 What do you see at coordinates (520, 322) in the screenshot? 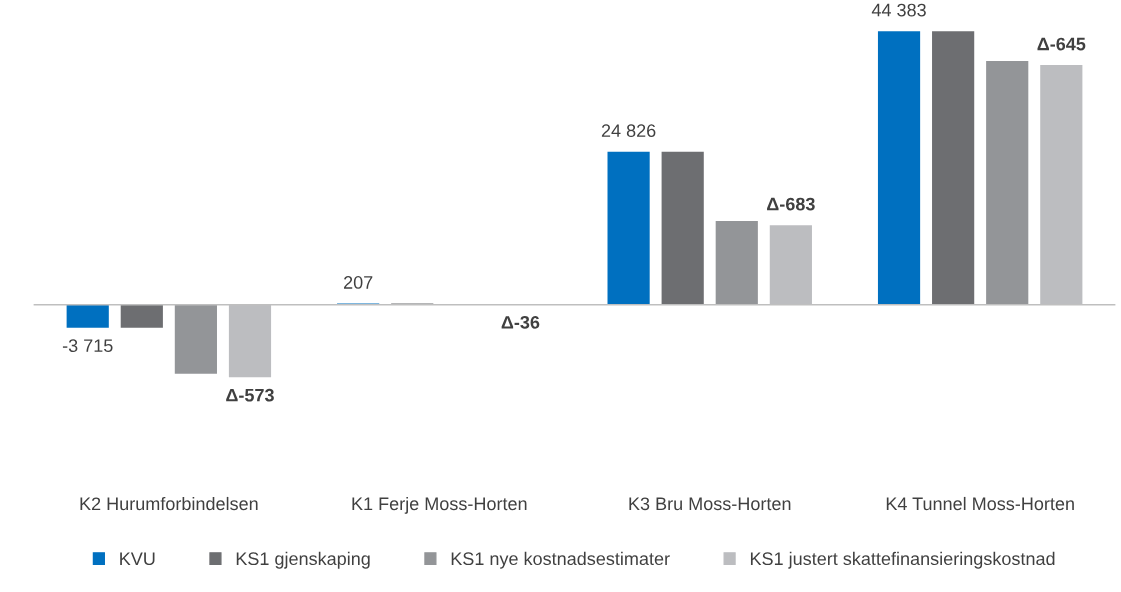
I see `data-label: Δ-36` at bounding box center [520, 322].